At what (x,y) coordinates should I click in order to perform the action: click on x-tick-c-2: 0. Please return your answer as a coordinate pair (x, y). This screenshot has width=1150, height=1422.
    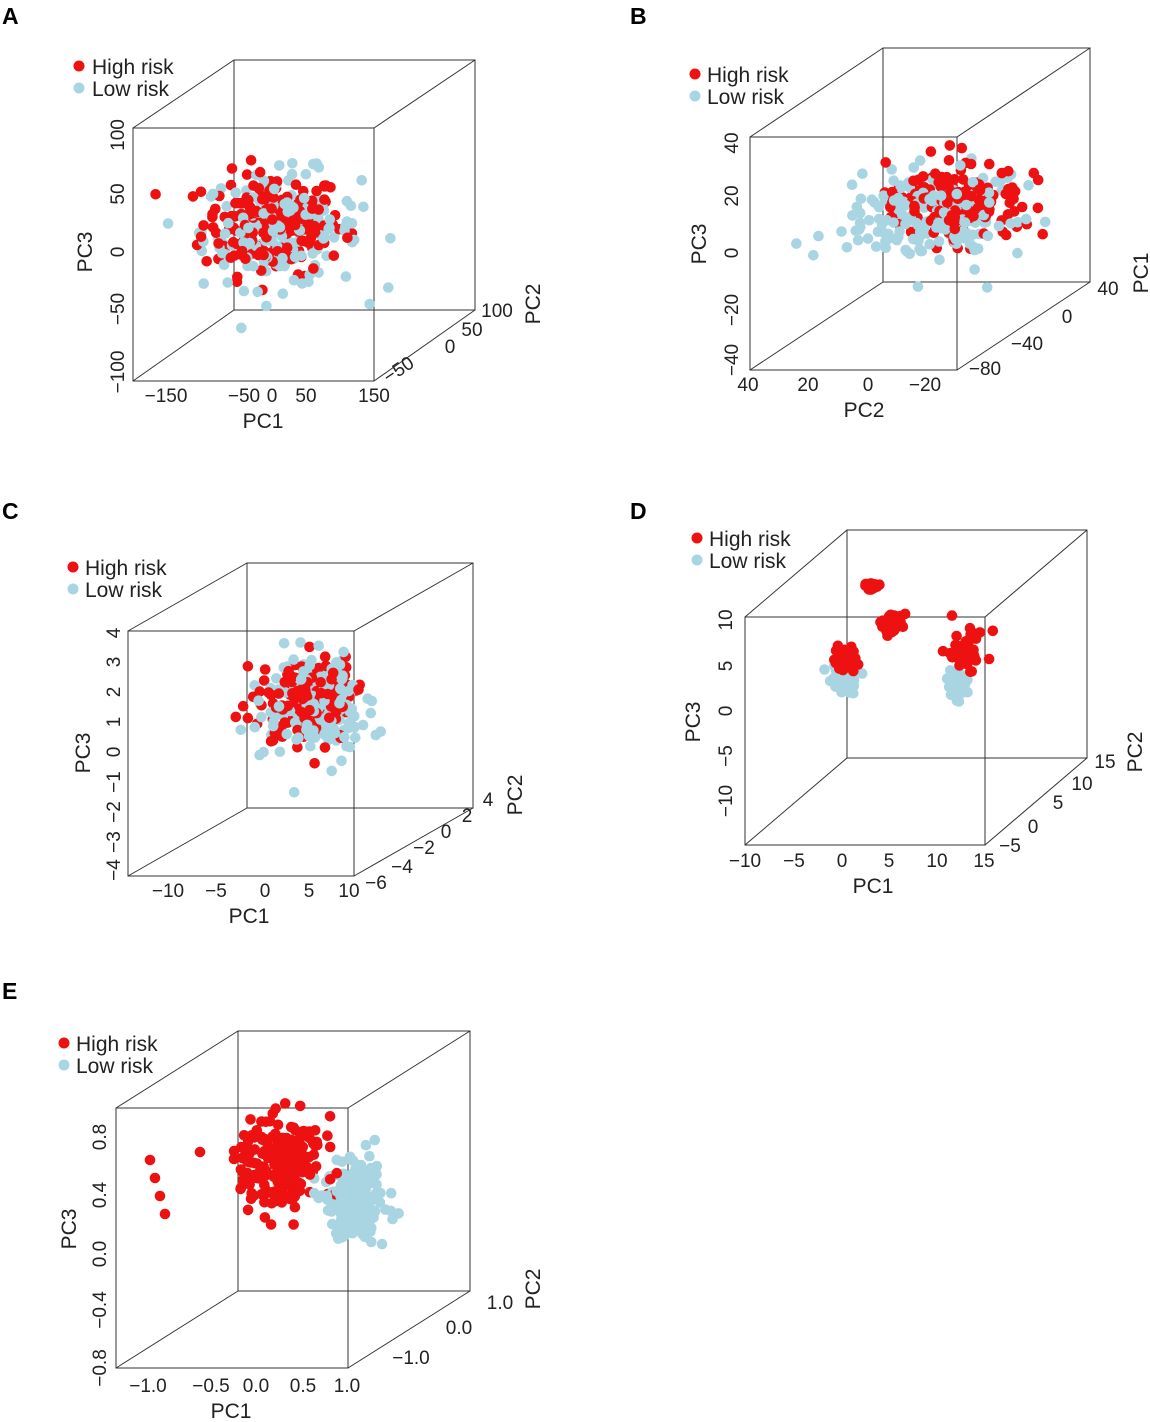
    Looking at the image, I should click on (265, 891).